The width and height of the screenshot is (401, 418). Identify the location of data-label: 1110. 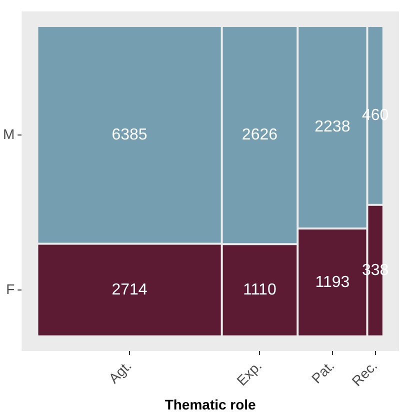
(259, 290).